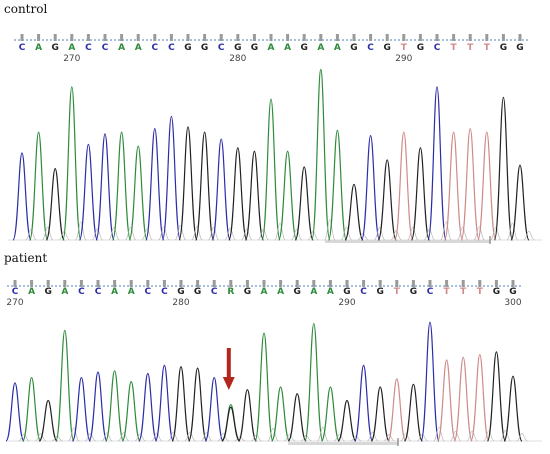  What do you see at coordinates (512, 303) in the screenshot?
I see `position-label: 300` at bounding box center [512, 303].